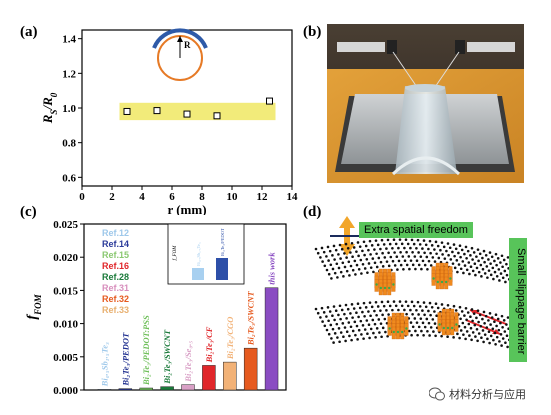 Image resolution: width=551 pixels, height=415 pixels. Describe the element at coordinates (115, 299) in the screenshot. I see `legend-entry: Ref.32` at that location.